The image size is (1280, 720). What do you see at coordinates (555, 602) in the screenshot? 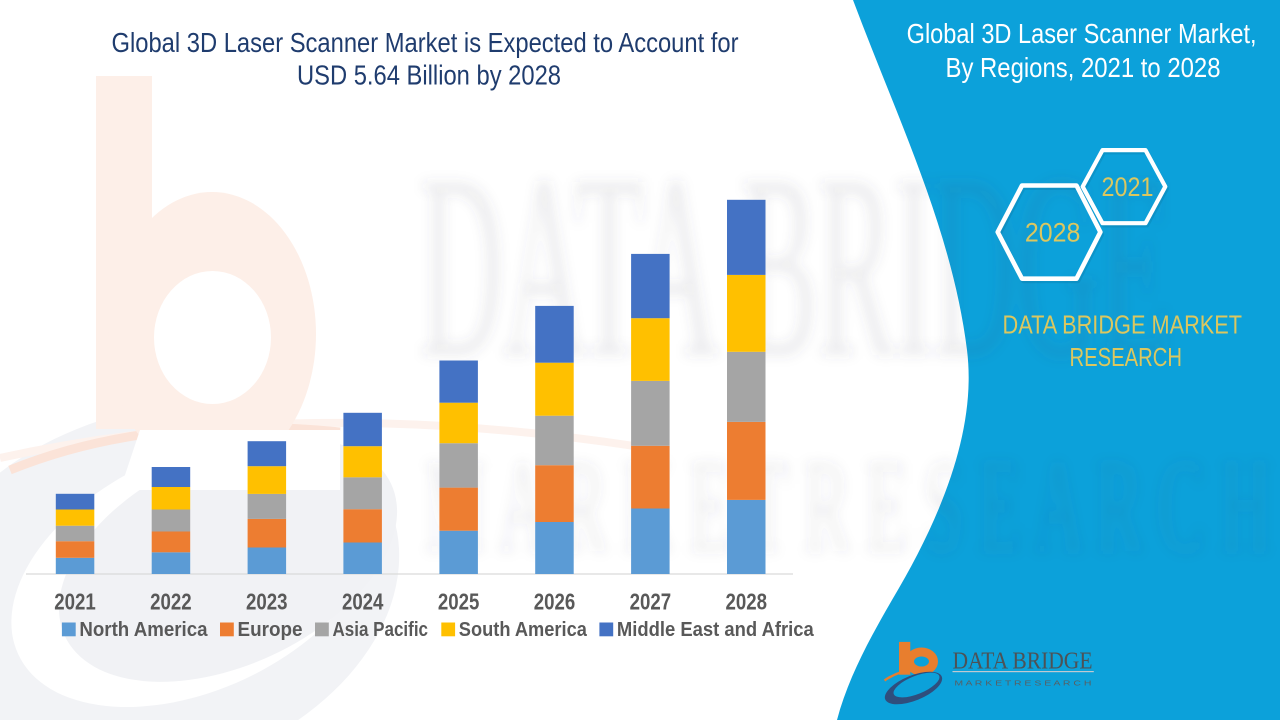
I see `svg-text: 2026` at bounding box center [555, 602].